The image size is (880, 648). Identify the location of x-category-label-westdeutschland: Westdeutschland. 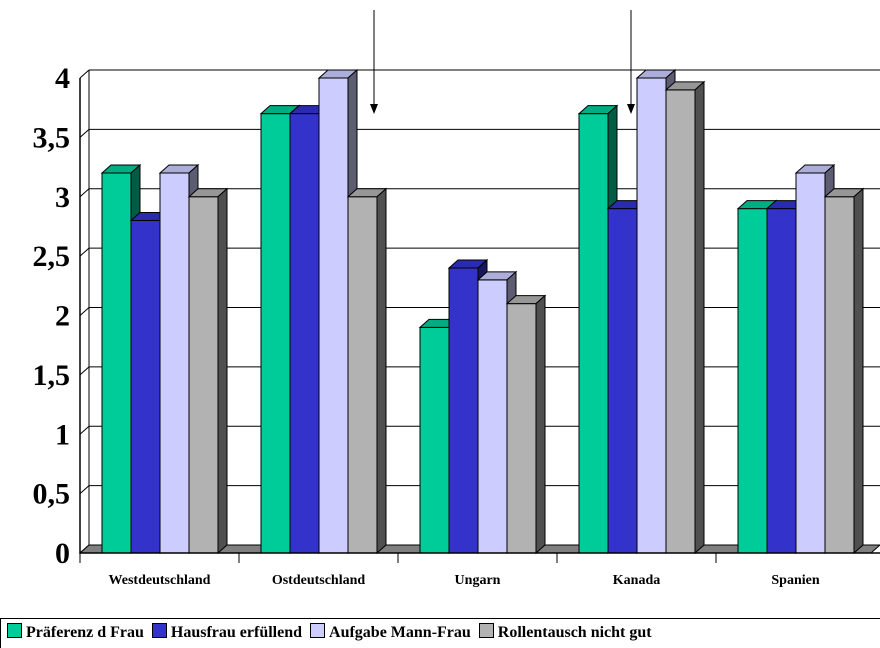
(160, 580).